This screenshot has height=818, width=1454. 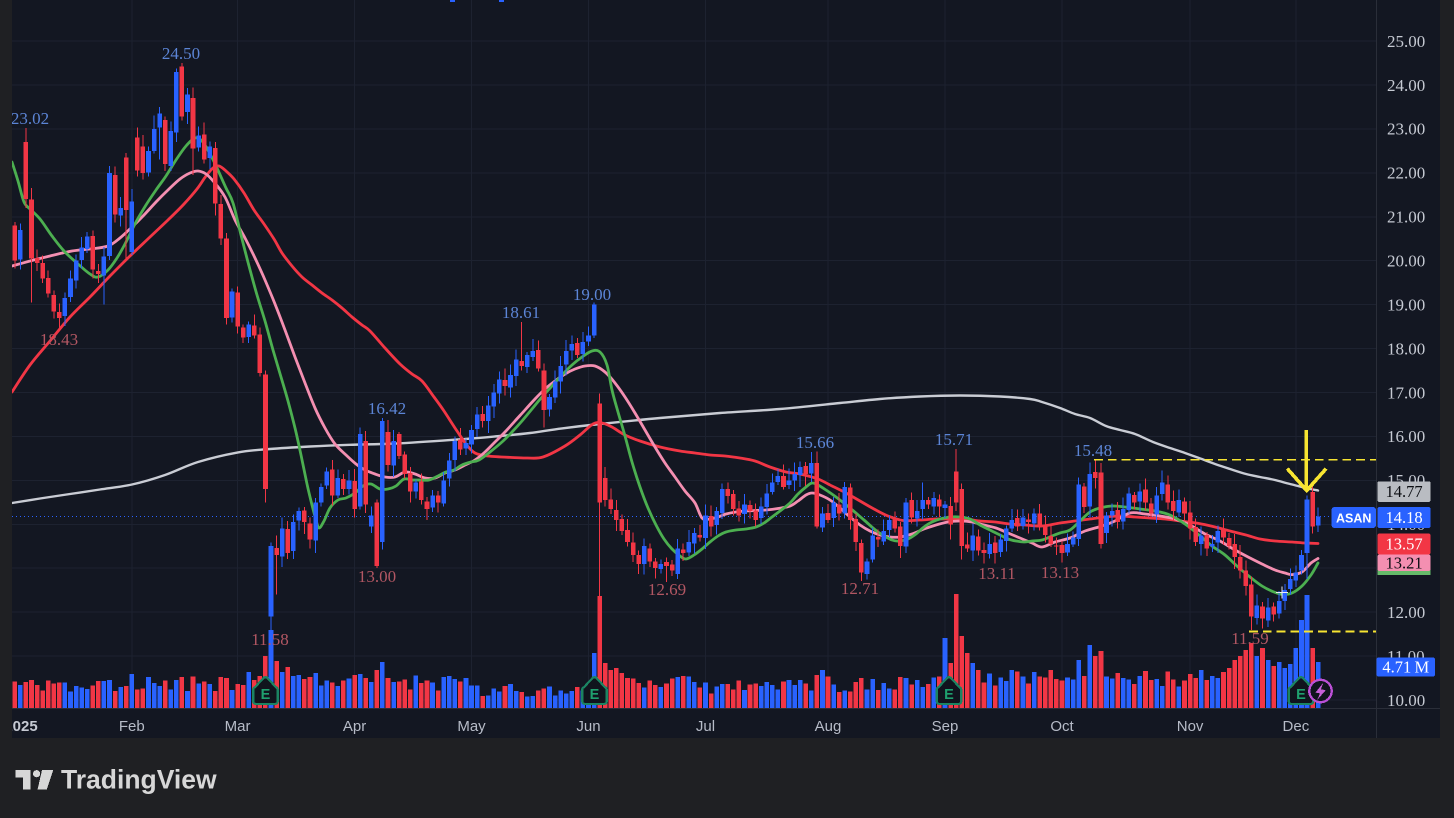 I want to click on svg-text: Oct, so click(x=1062, y=726).